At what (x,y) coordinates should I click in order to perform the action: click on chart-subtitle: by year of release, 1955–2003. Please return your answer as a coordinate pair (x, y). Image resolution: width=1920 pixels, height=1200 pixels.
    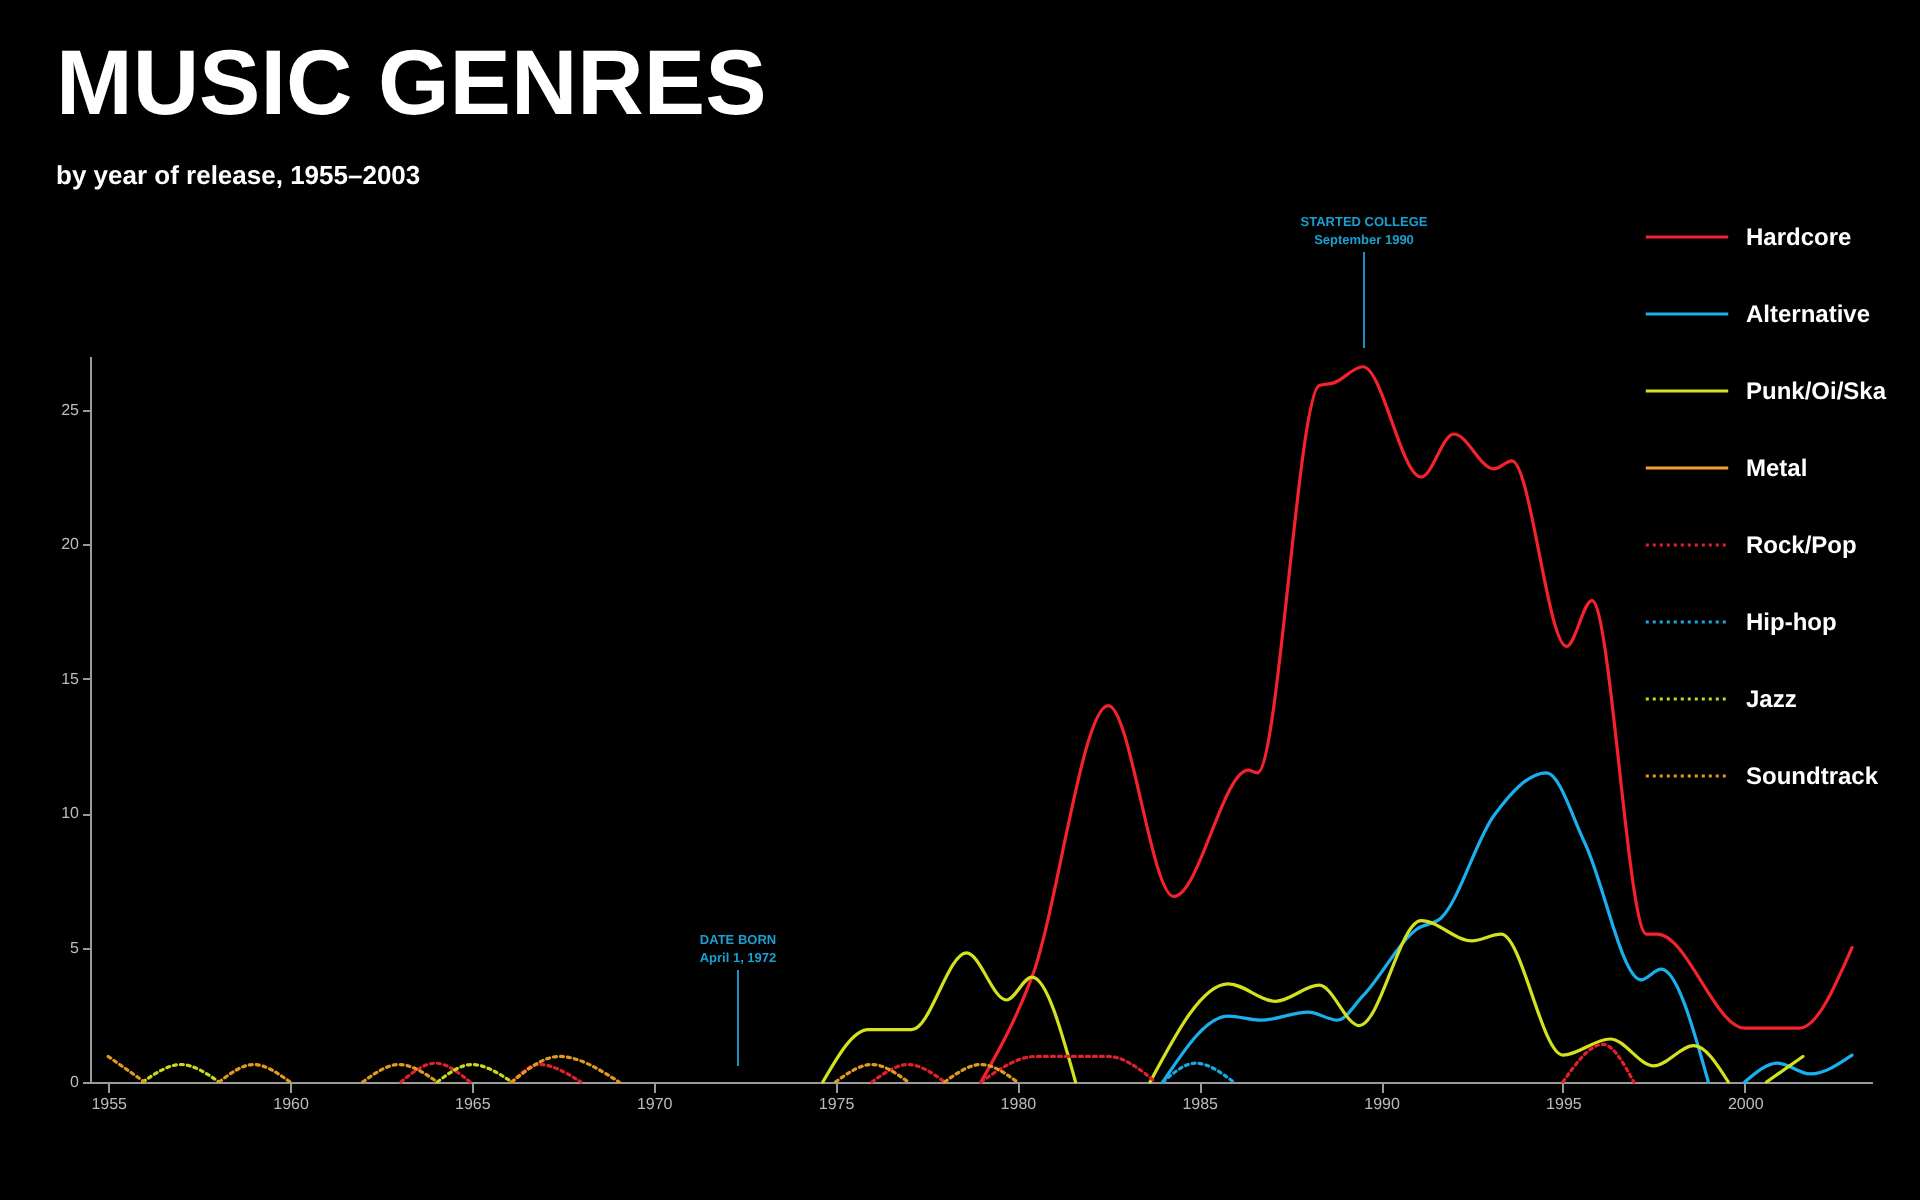
    Looking at the image, I should click on (238, 175).